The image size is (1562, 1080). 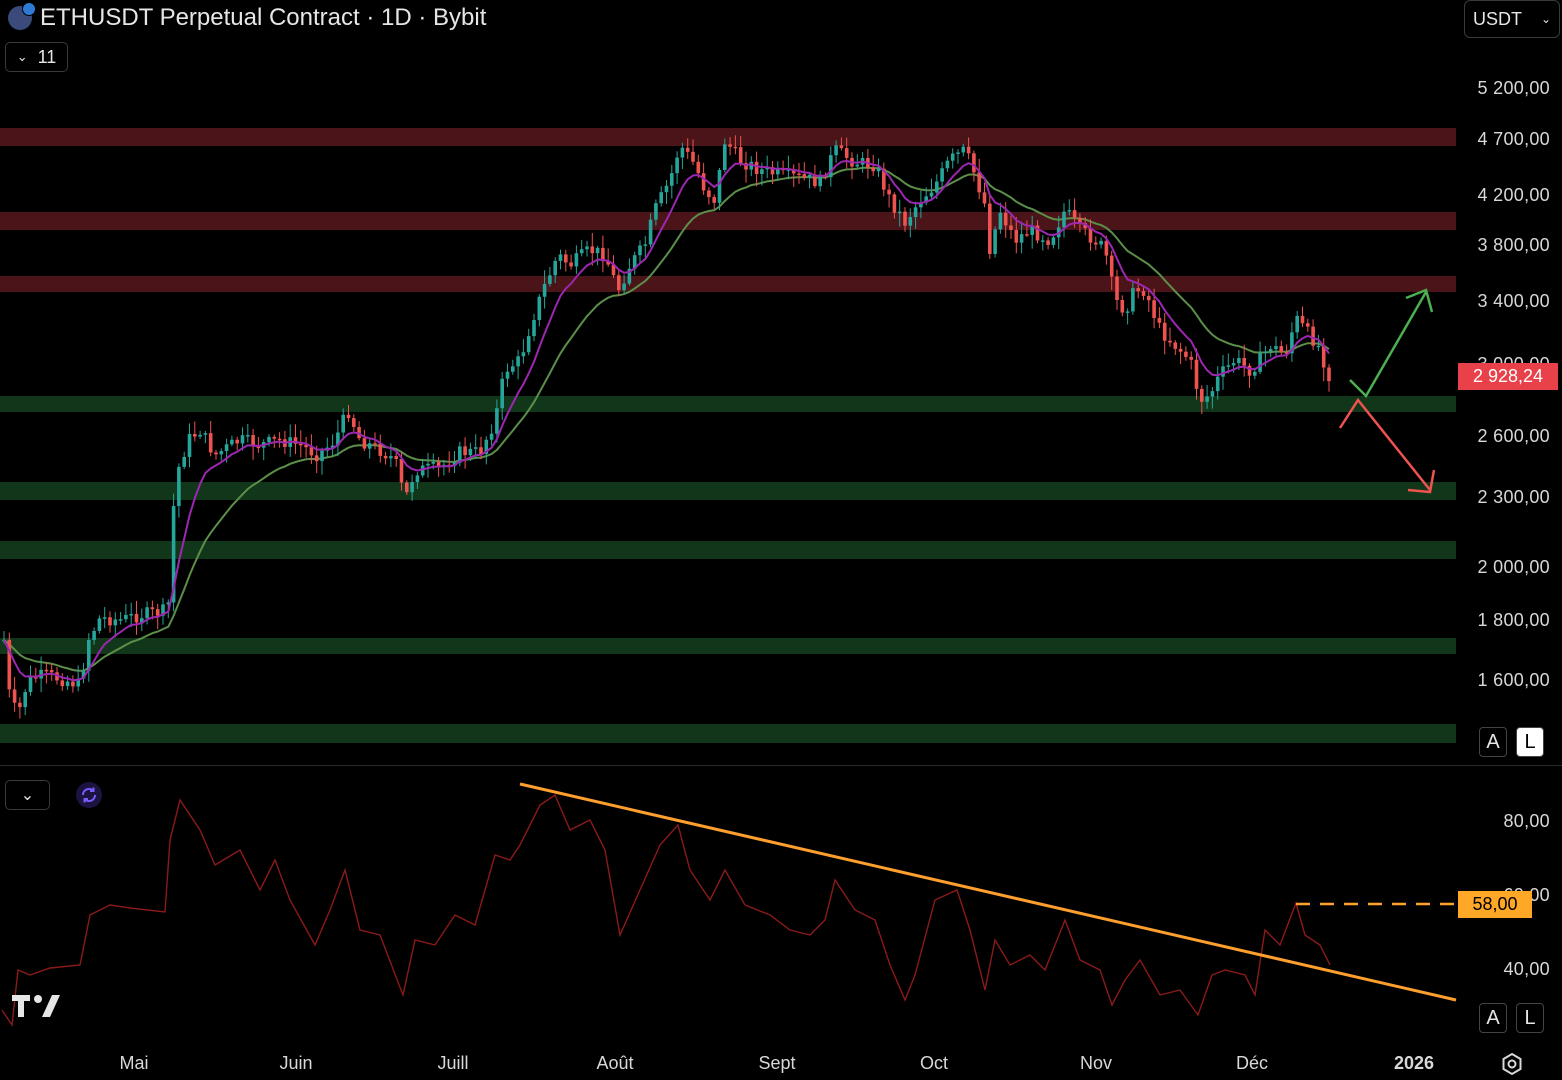 I want to click on pane-divider, so click(x=781, y=765).